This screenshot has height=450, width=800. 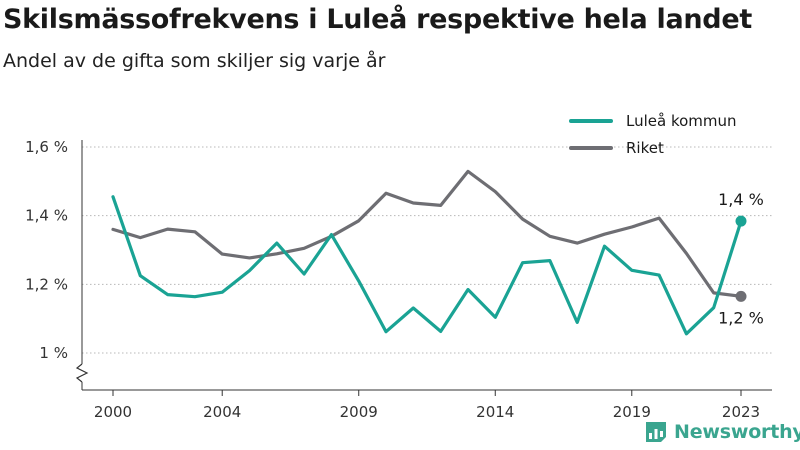 What do you see at coordinates (46, 284) in the screenshot?
I see `y-tick-label: 1,2 %` at bounding box center [46, 284].